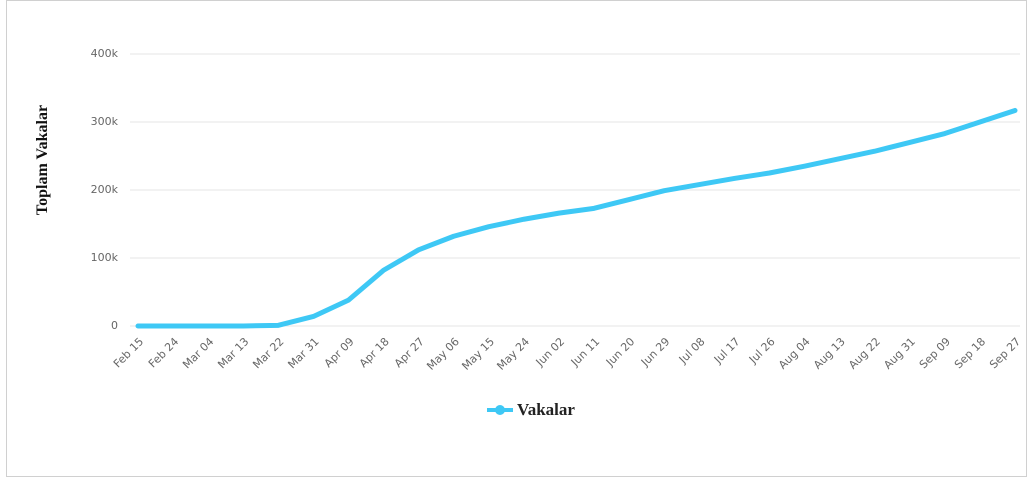 Image resolution: width=1035 pixels, height=478 pixels. What do you see at coordinates (500, 410) in the screenshot?
I see `legend-marker` at bounding box center [500, 410].